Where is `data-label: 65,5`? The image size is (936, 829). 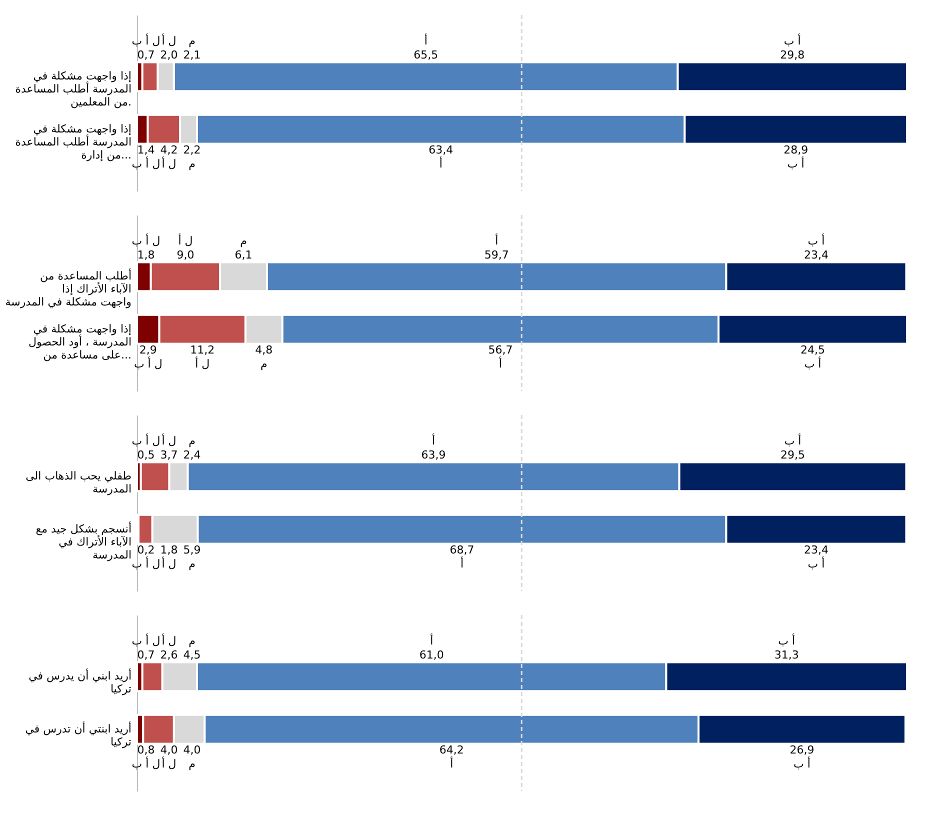
data-label: 65,5 is located at coordinates (426, 55).